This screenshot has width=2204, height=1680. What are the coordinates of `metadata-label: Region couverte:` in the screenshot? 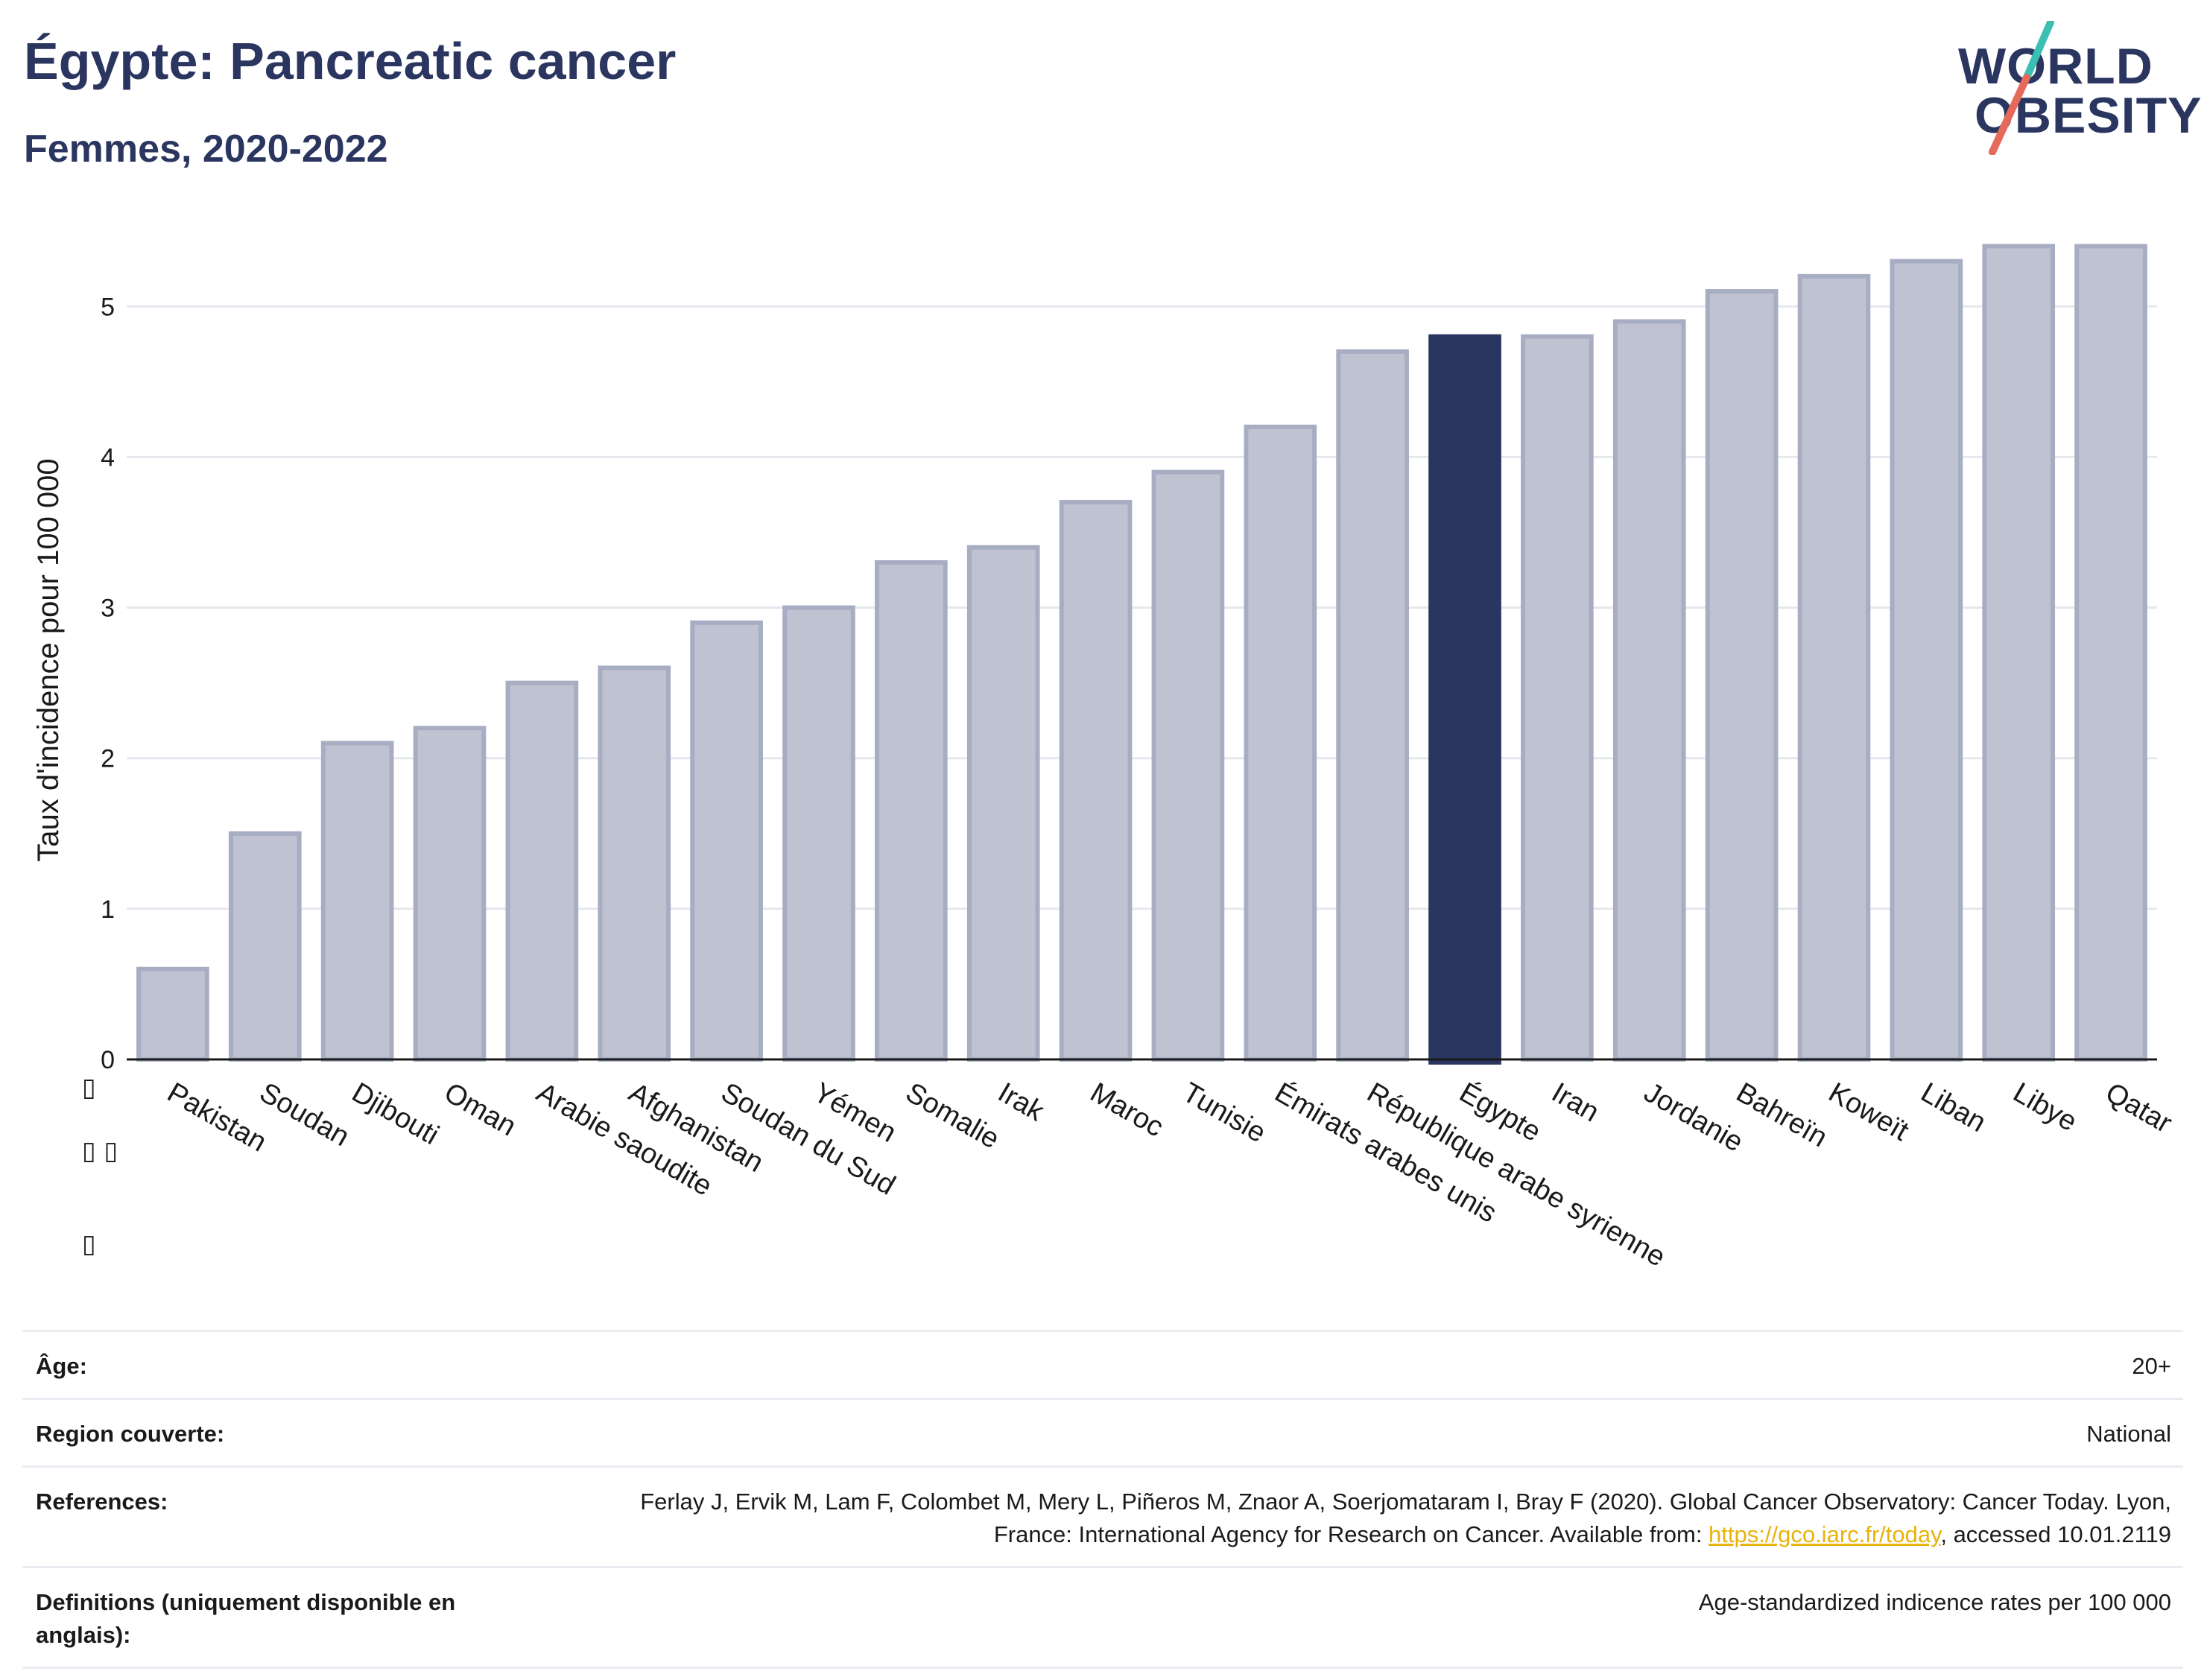 It's located at (130, 1434).